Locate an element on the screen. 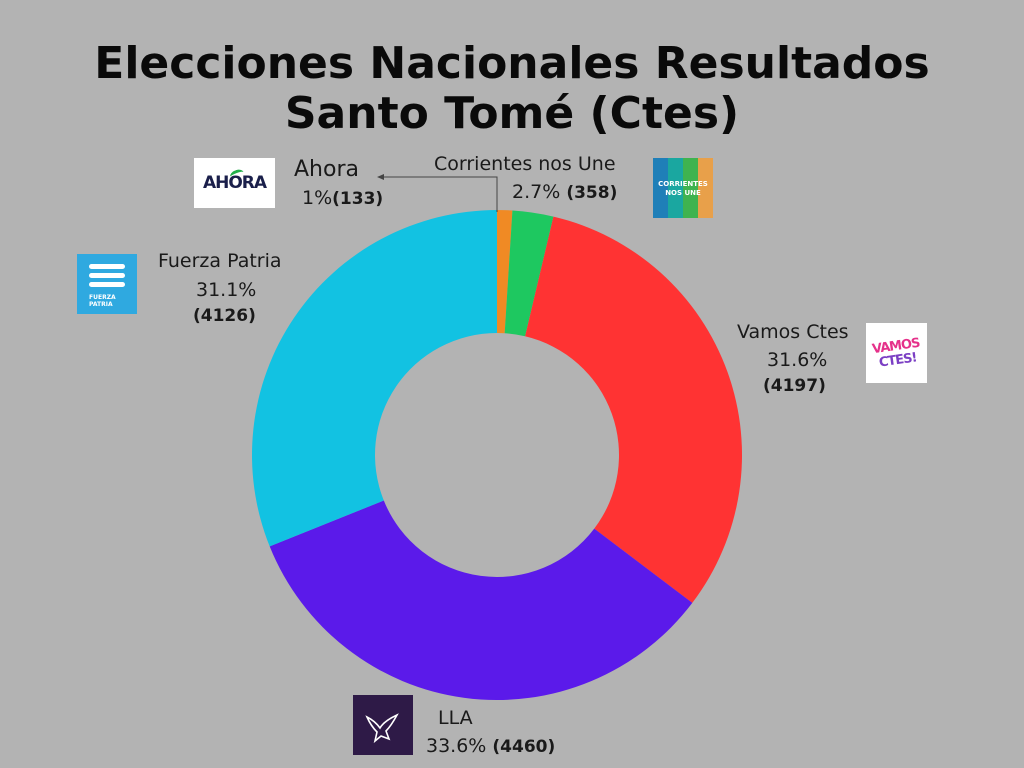 Image resolution: width=1024 pixels, height=768 pixels. ahora-votes: (133) is located at coordinates (358, 199).